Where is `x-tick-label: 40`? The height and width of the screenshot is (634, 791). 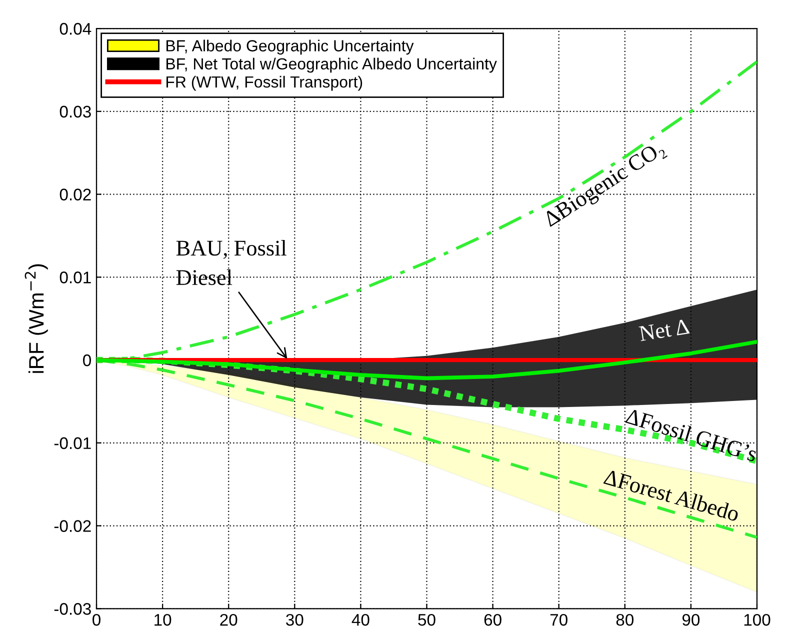 x-tick-label: 40 is located at coordinates (361, 620).